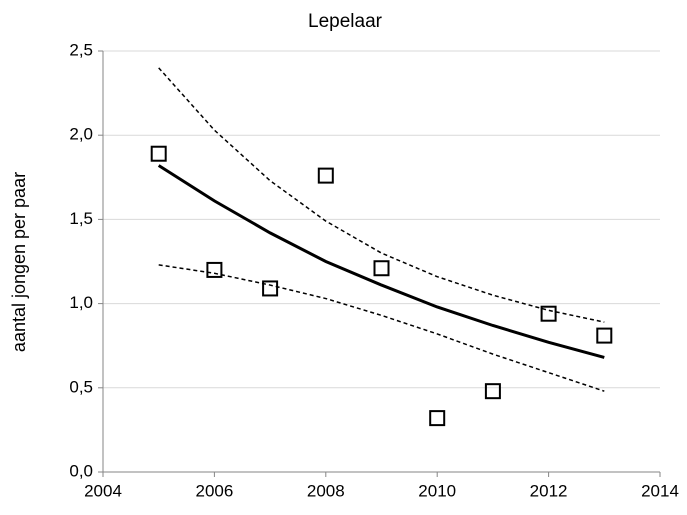  What do you see at coordinates (19, 262) in the screenshot?
I see `y-axis-label: aantal jongen per paar` at bounding box center [19, 262].